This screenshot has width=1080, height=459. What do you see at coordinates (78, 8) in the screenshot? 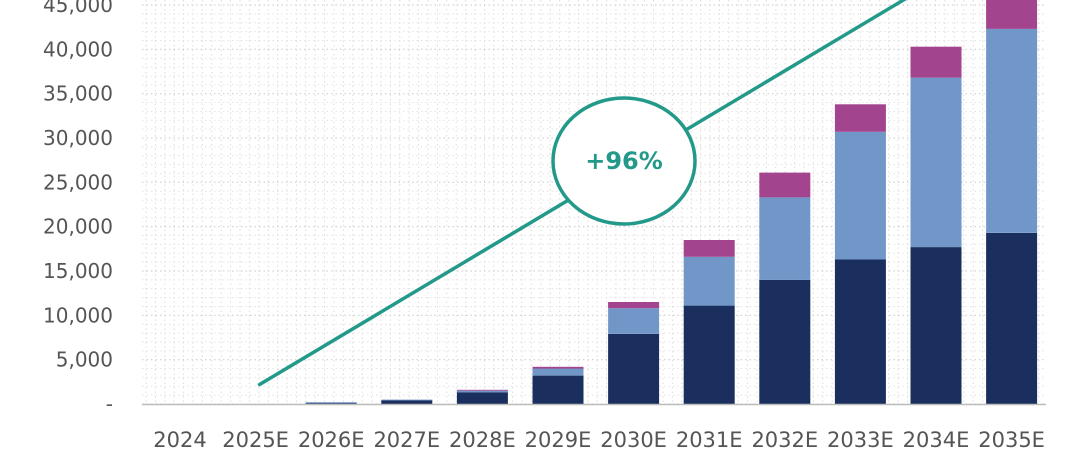
I see `y-tick-label: 45,000` at bounding box center [78, 8].